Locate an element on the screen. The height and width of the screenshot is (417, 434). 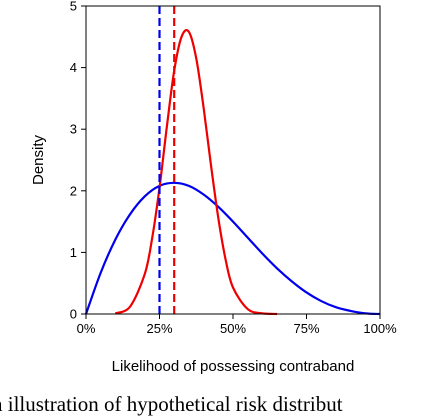
y-tick-label: 4 is located at coordinates (73, 67).